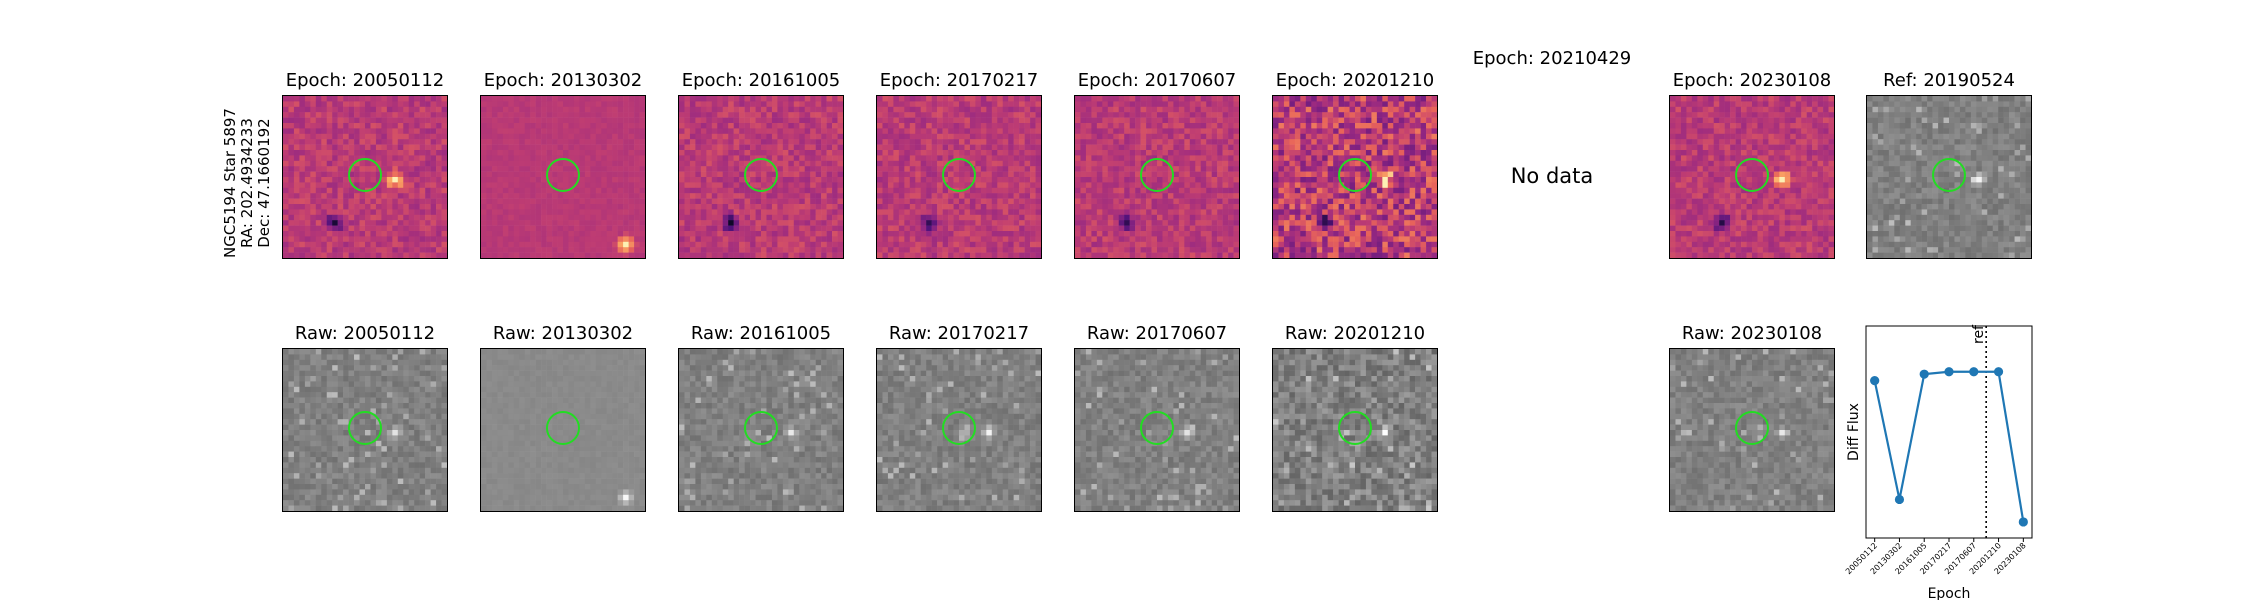  I want to click on raw-title-2: Raw: 20161005, so click(761, 333).